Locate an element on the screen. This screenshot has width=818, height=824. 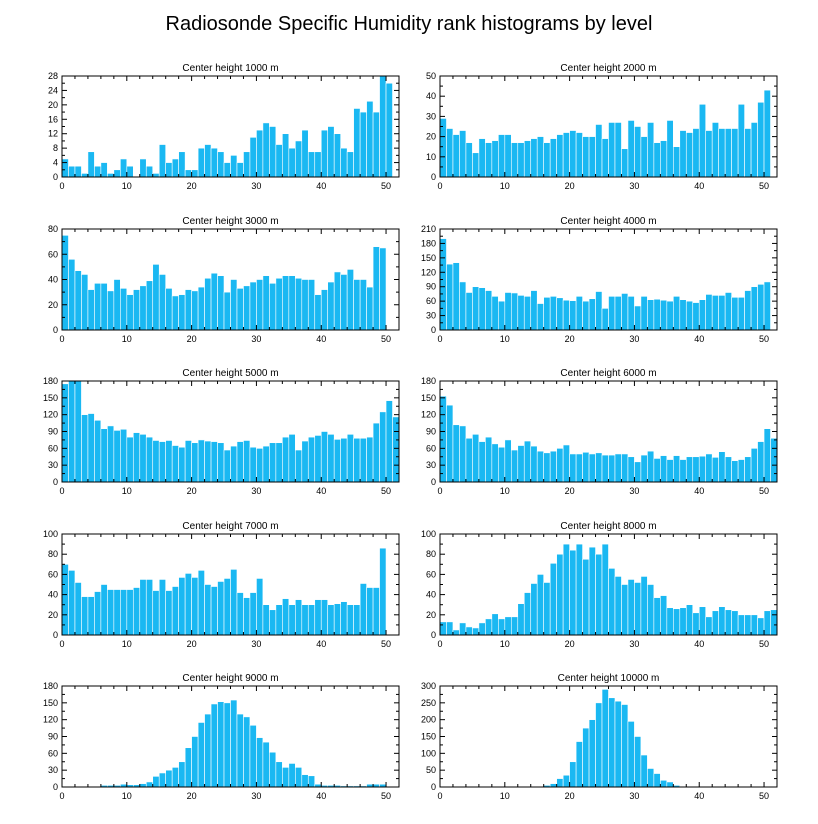
y-tick-label: 30 is located at coordinates (53, 770).